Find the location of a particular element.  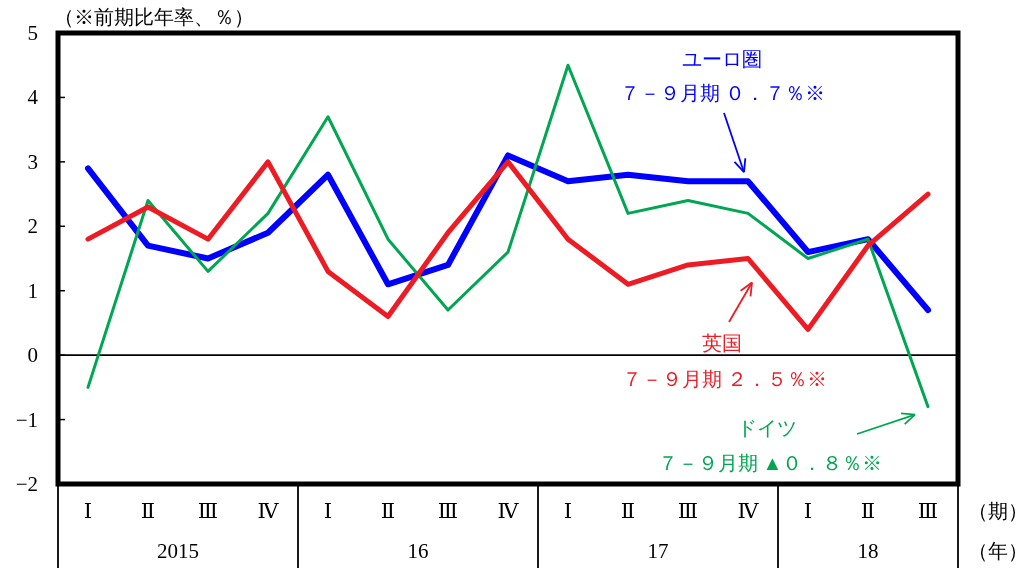

text: 17 is located at coordinates (658, 551).